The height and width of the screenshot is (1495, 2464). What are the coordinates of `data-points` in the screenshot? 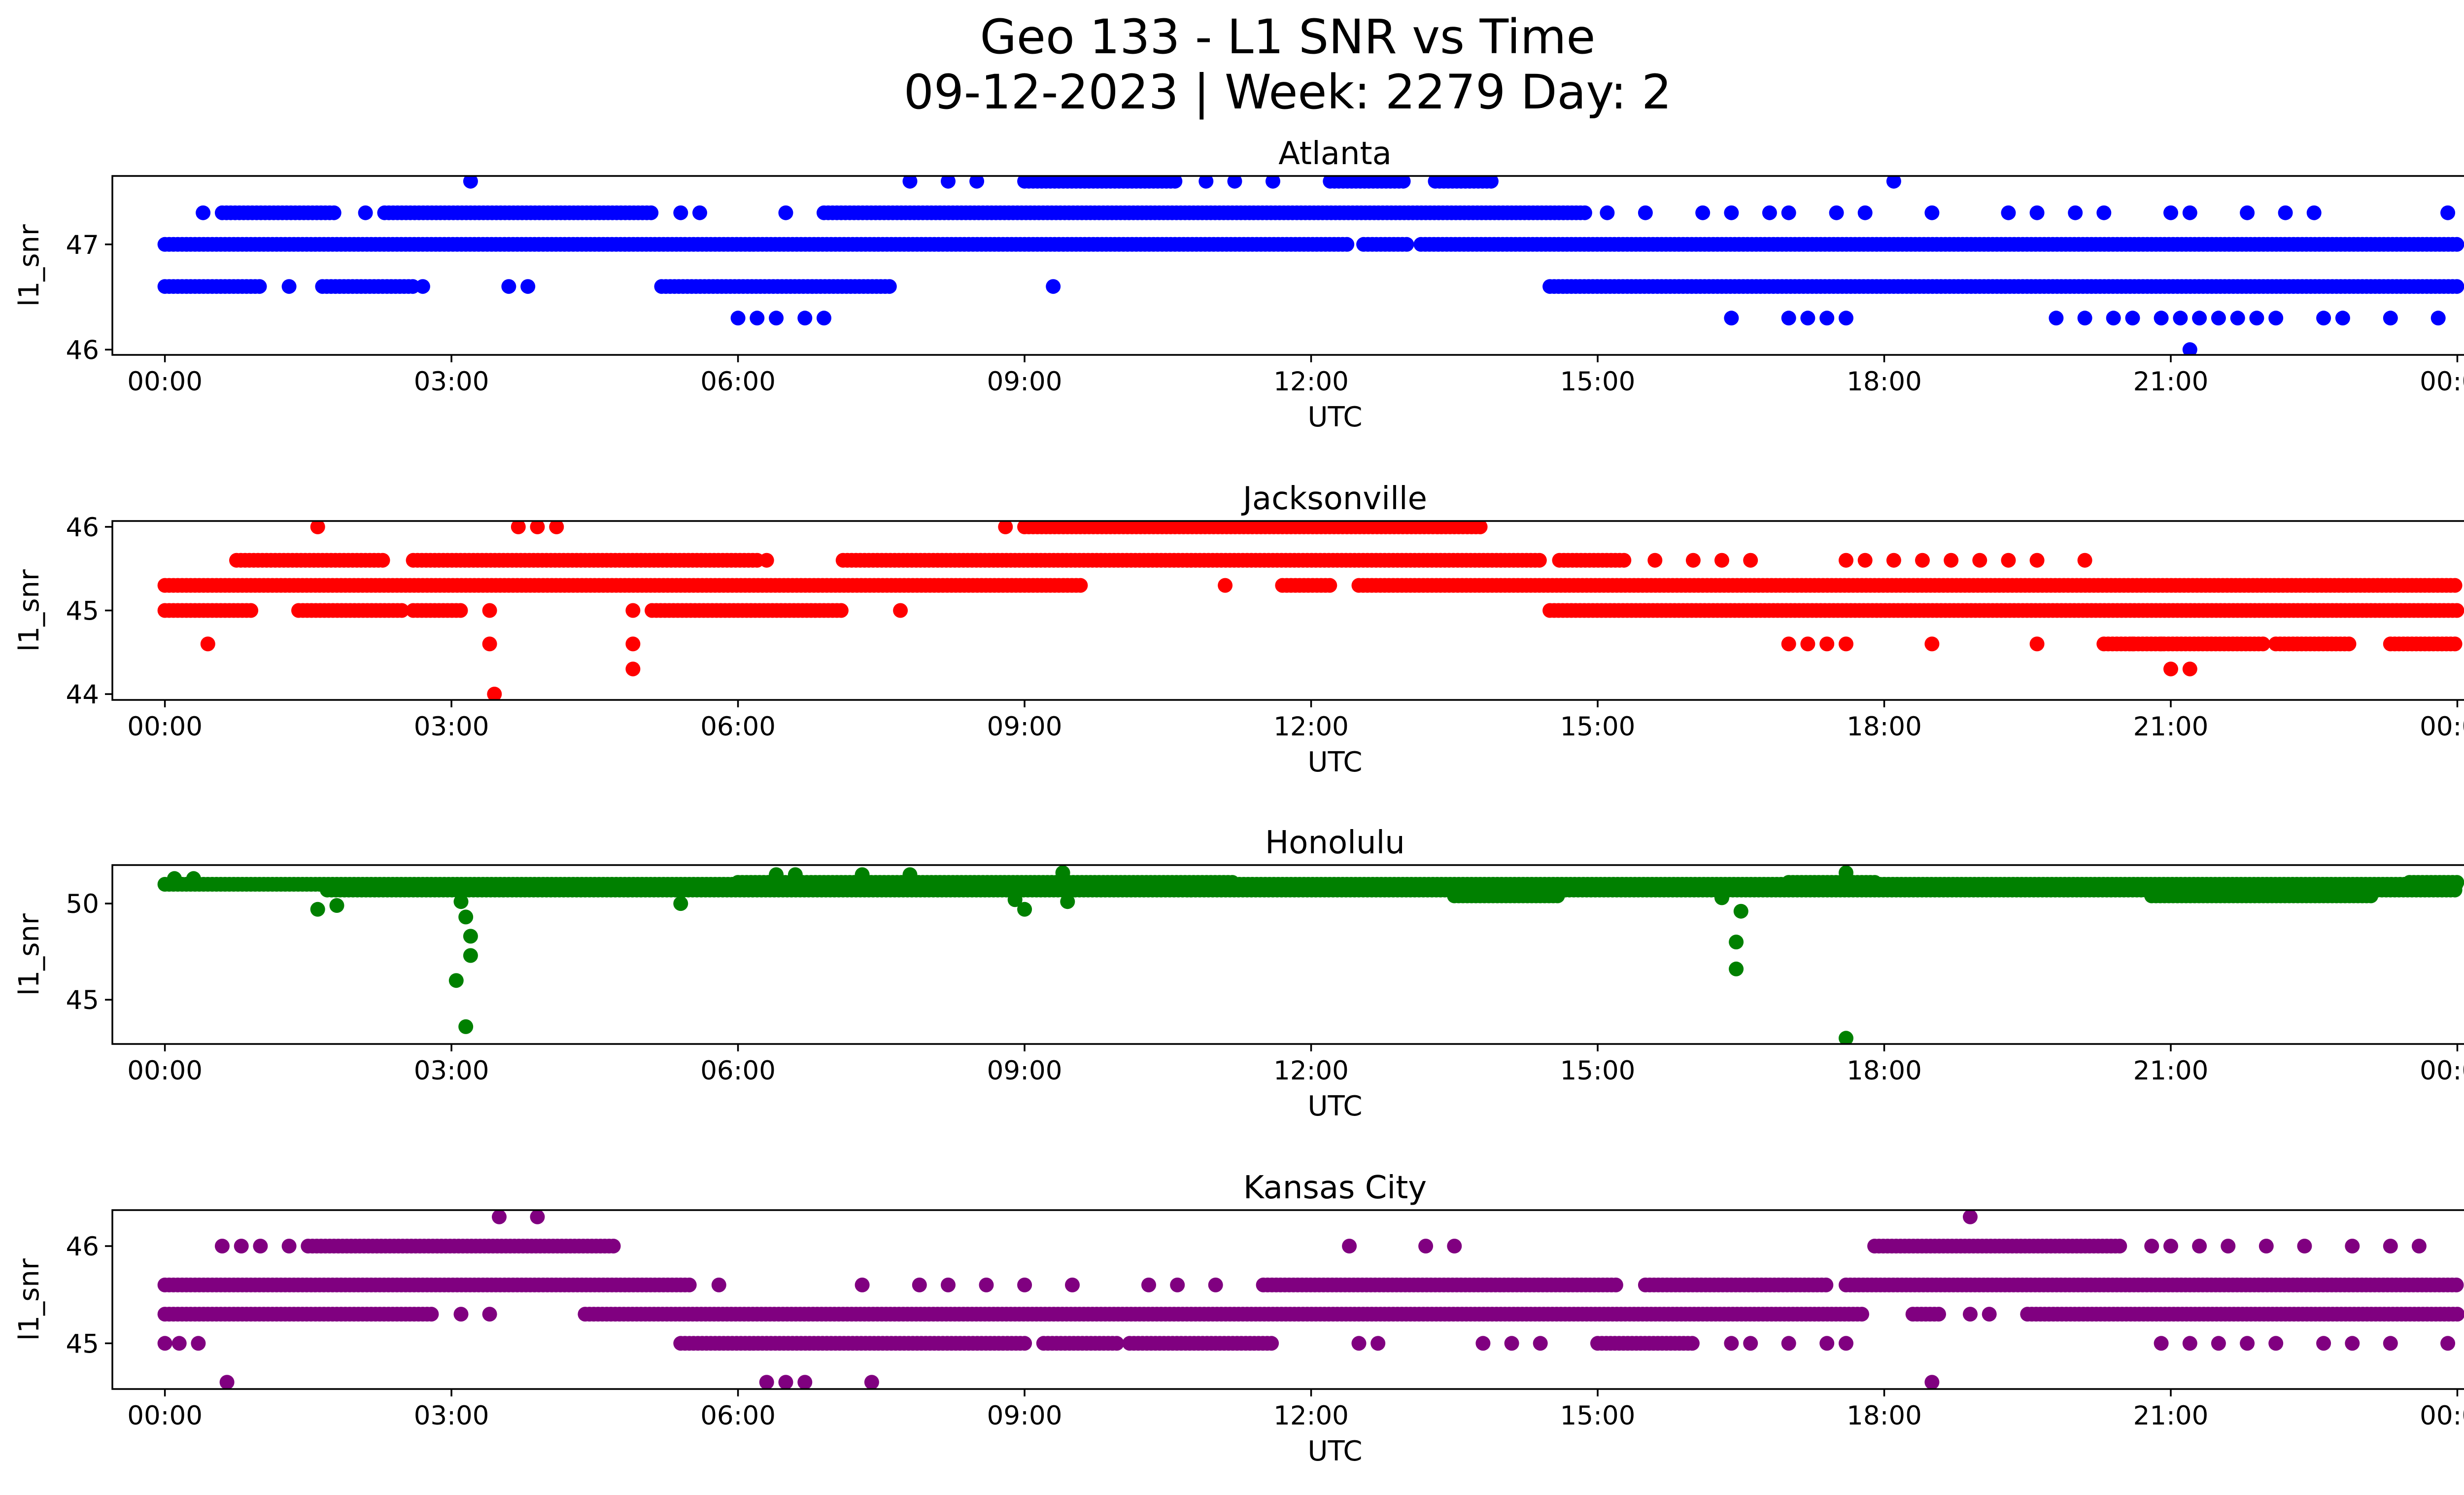 It's located at (1310, 954).